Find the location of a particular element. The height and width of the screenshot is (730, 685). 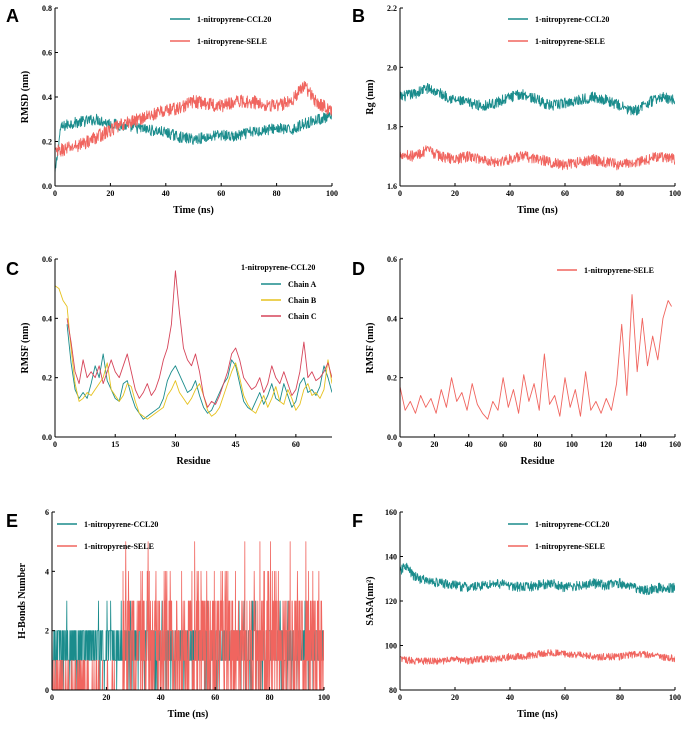

legend-label: Chain A is located at coordinates (302, 284).